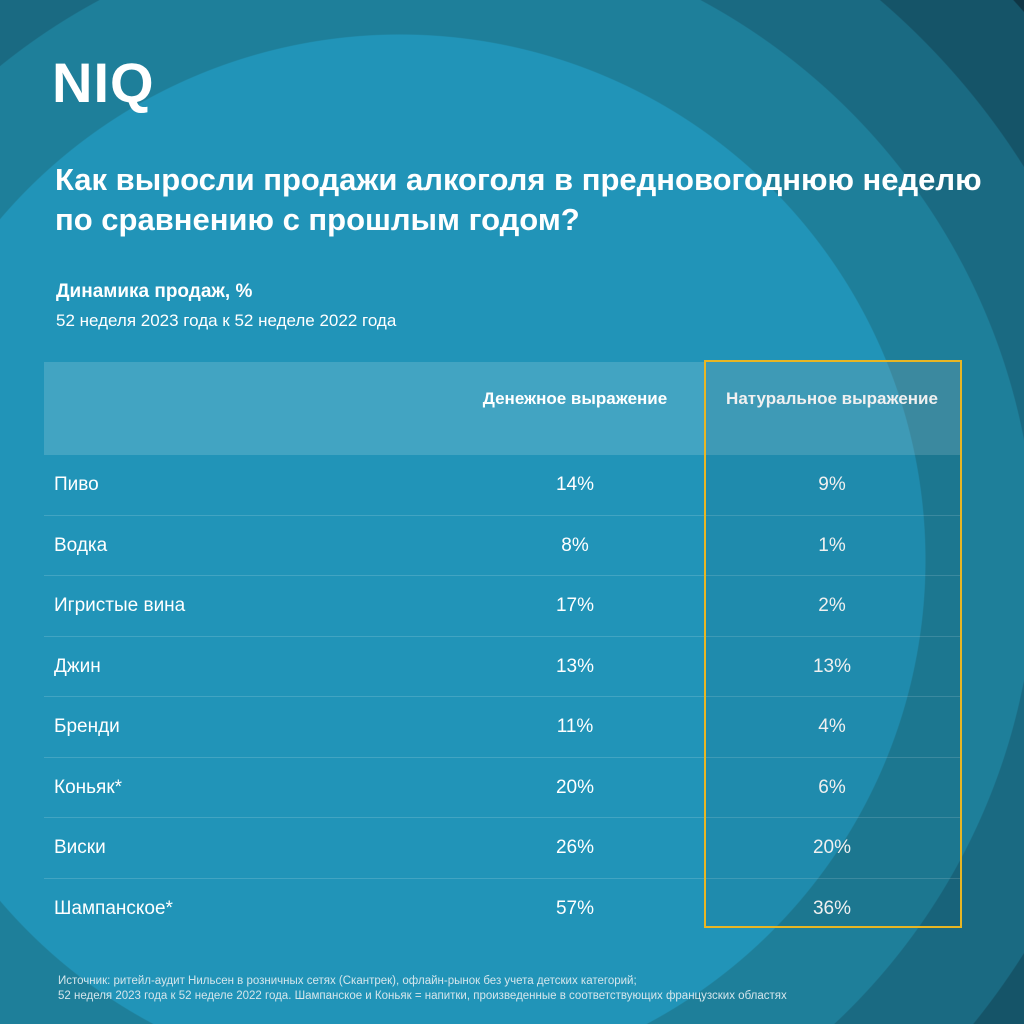 The width and height of the screenshot is (1024, 1024). I want to click on volume-value: 4%, so click(832, 726).